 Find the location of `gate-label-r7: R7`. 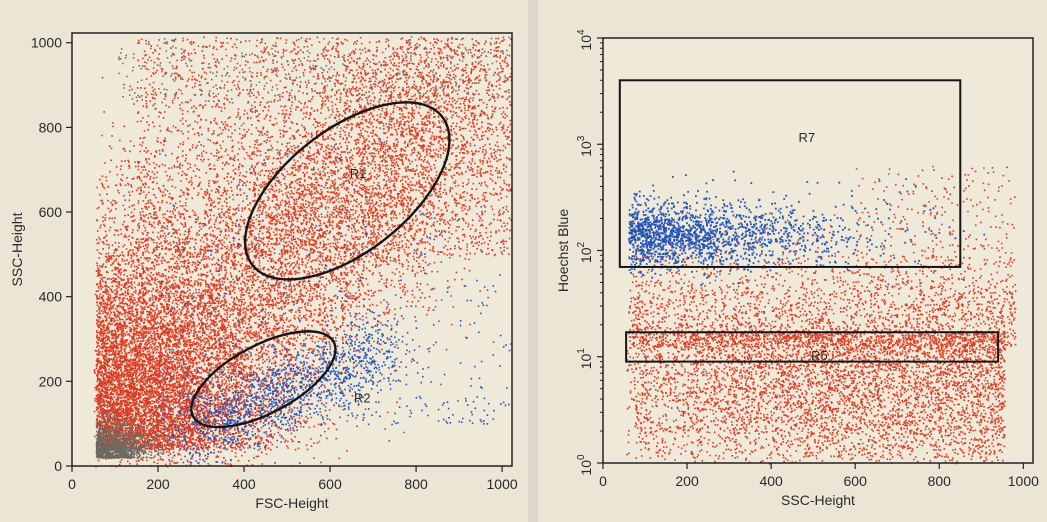

gate-label-r7: R7 is located at coordinates (807, 137).